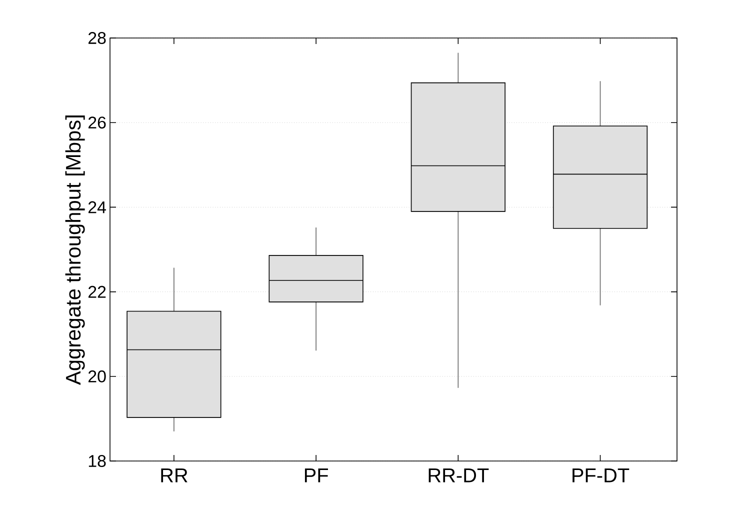 The image size is (750, 525). What do you see at coordinates (75, 250) in the screenshot?
I see `y-axis-title: Aggregate throughput [Mbps]` at bounding box center [75, 250].